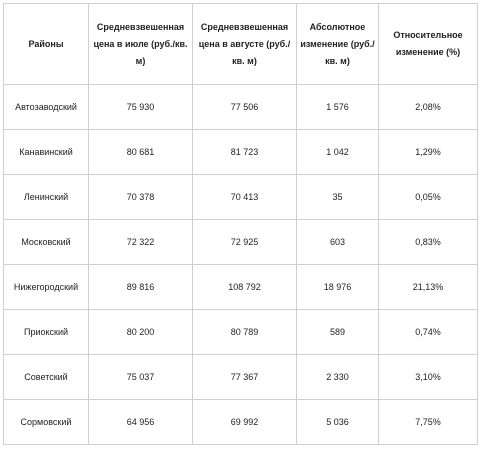 This screenshot has width=480, height=455. What do you see at coordinates (337, 107) in the screenshot?
I see `cell-absolute-change: 1 576` at bounding box center [337, 107].